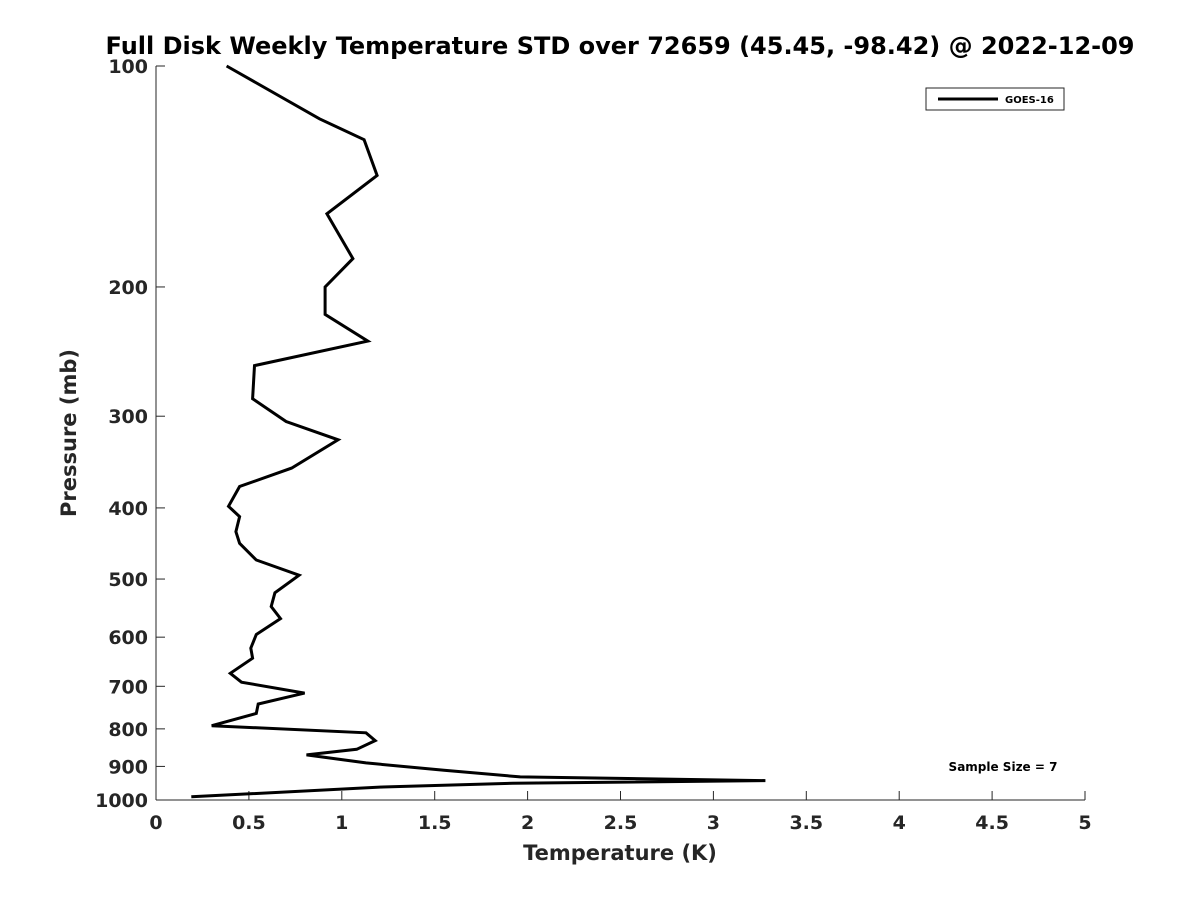 This screenshot has width=1200, height=900. I want to click on x-tick-label: 0.5, so click(249, 823).